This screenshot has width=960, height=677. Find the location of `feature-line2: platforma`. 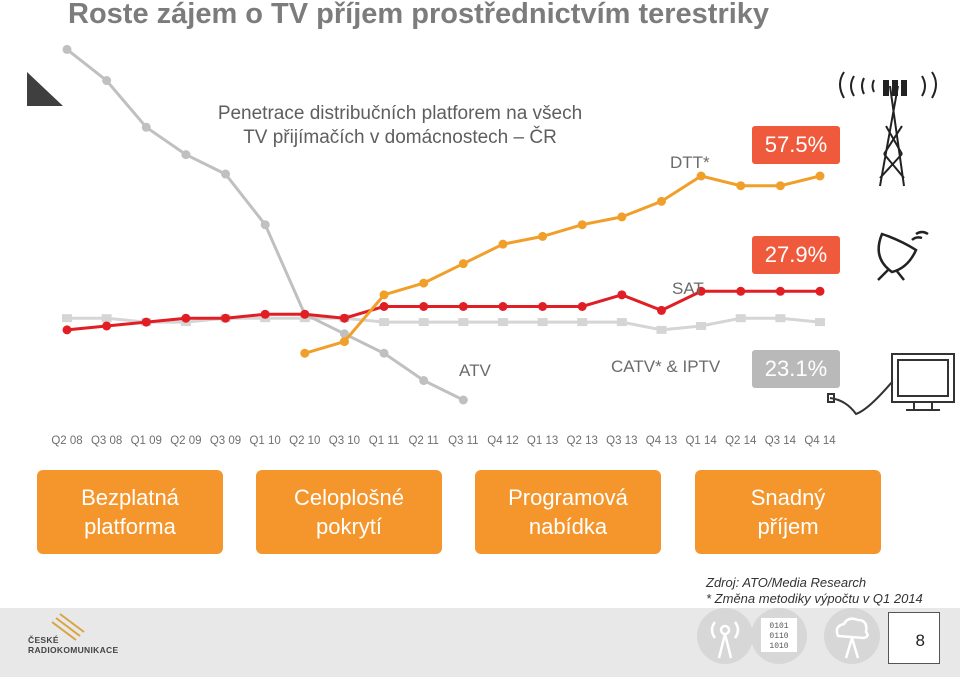

feature-line2: platforma is located at coordinates (130, 526).